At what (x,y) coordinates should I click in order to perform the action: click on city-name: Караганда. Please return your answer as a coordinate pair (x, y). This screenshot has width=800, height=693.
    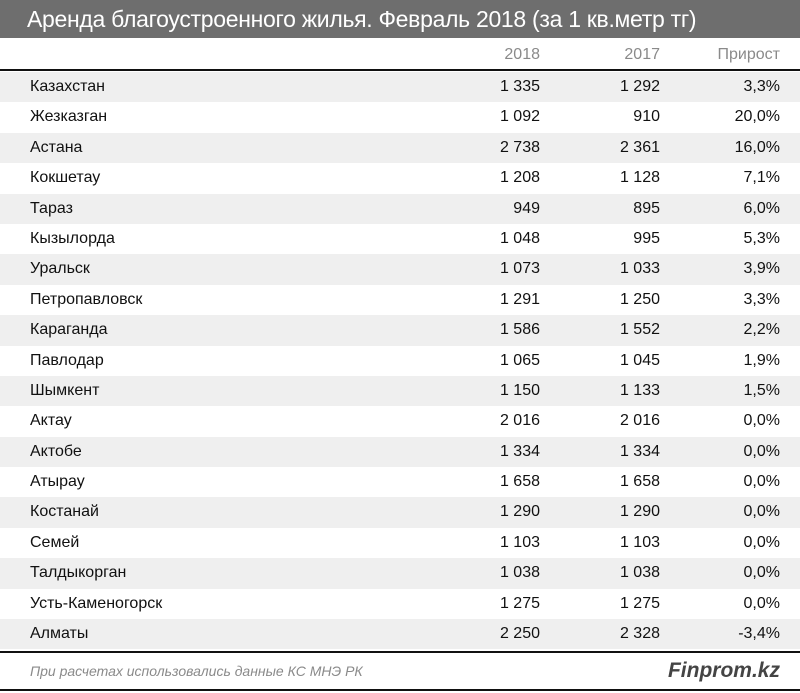
    Looking at the image, I should click on (69, 330).